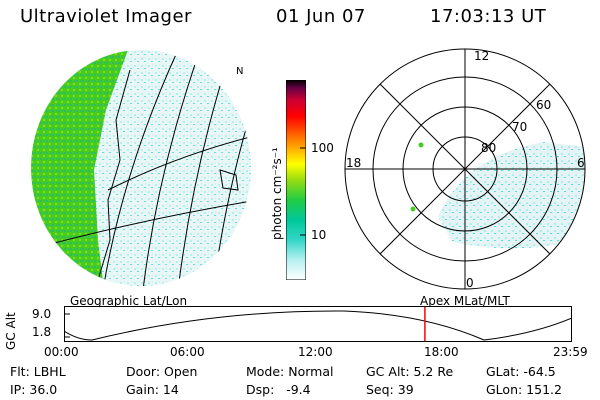 The width and height of the screenshot is (600, 400). What do you see at coordinates (42, 332) in the screenshot?
I see `orbit-ytick-low: 1.8` at bounding box center [42, 332].